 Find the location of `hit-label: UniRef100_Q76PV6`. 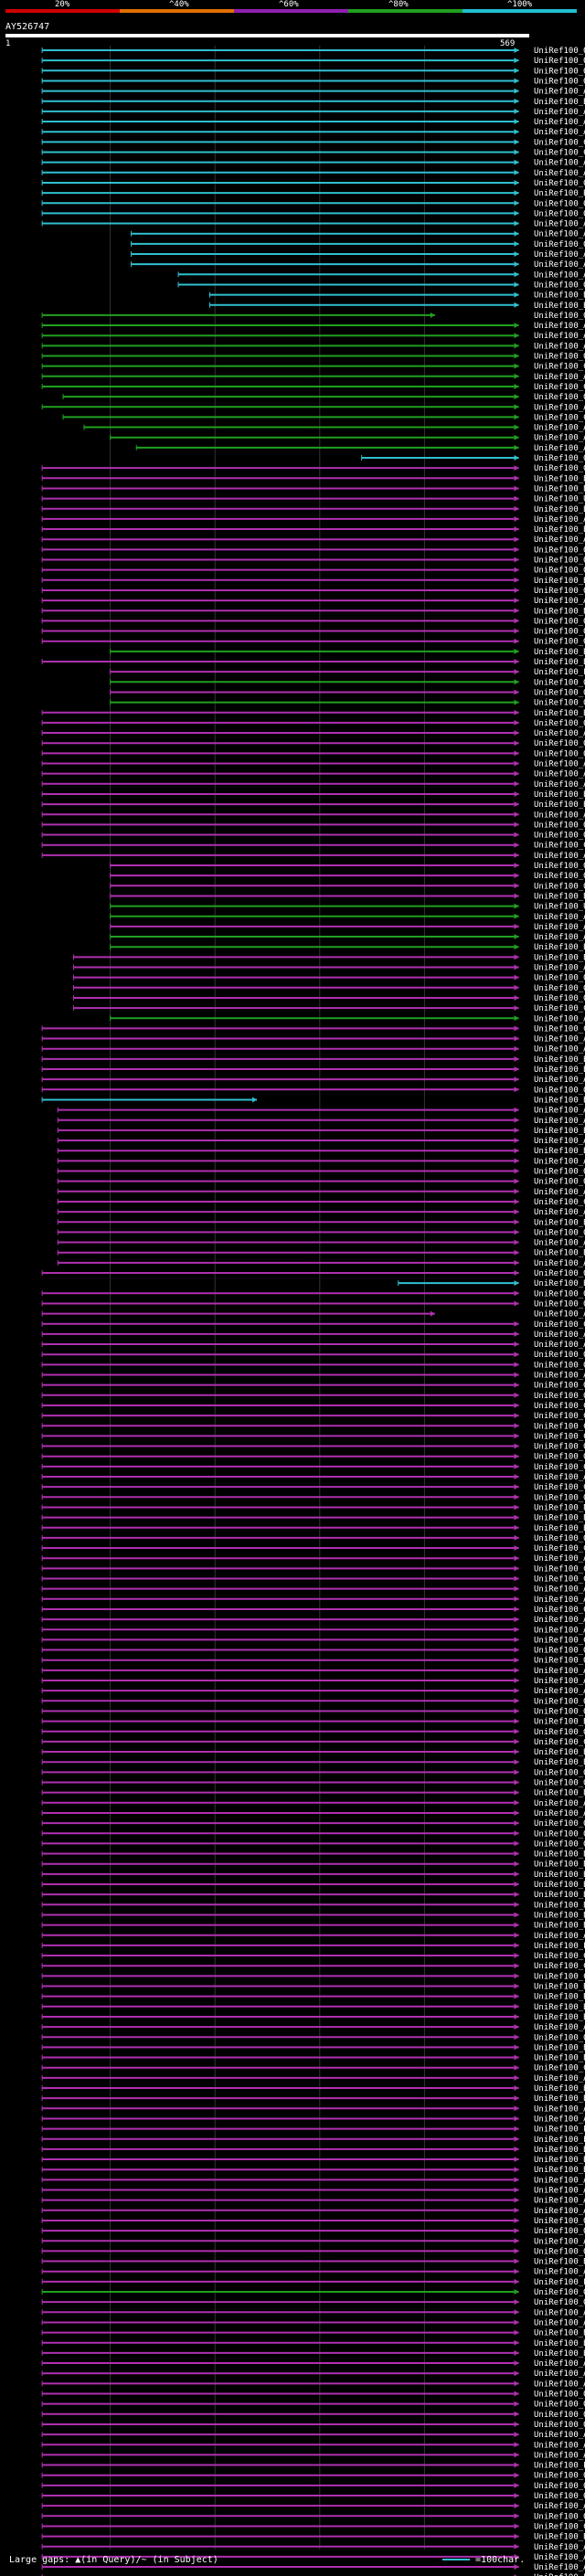

hit-label: UniRef100_Q76PV6 is located at coordinates (560, 2037).